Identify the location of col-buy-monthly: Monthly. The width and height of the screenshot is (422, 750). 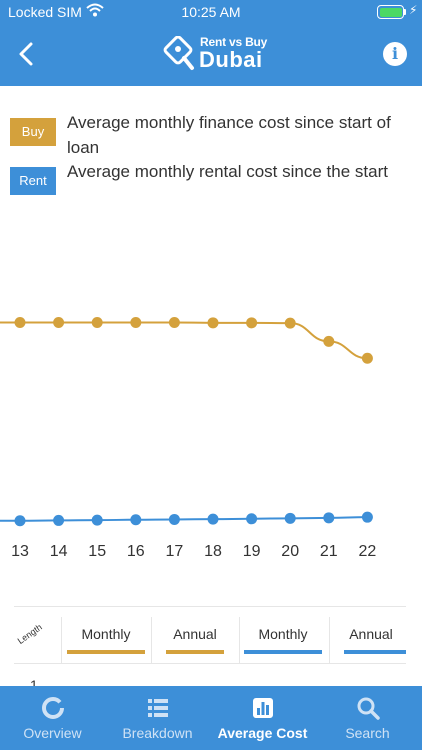
(106, 640).